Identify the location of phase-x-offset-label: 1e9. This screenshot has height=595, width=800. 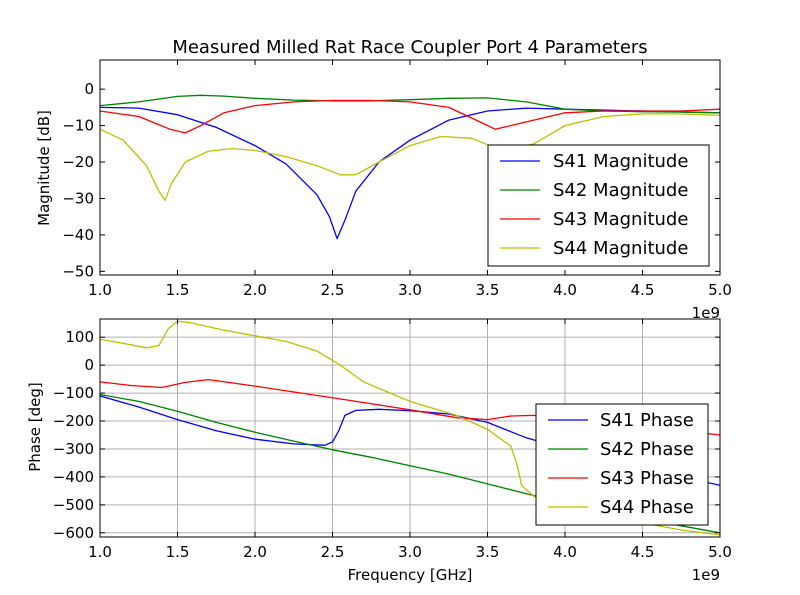
(706, 575).